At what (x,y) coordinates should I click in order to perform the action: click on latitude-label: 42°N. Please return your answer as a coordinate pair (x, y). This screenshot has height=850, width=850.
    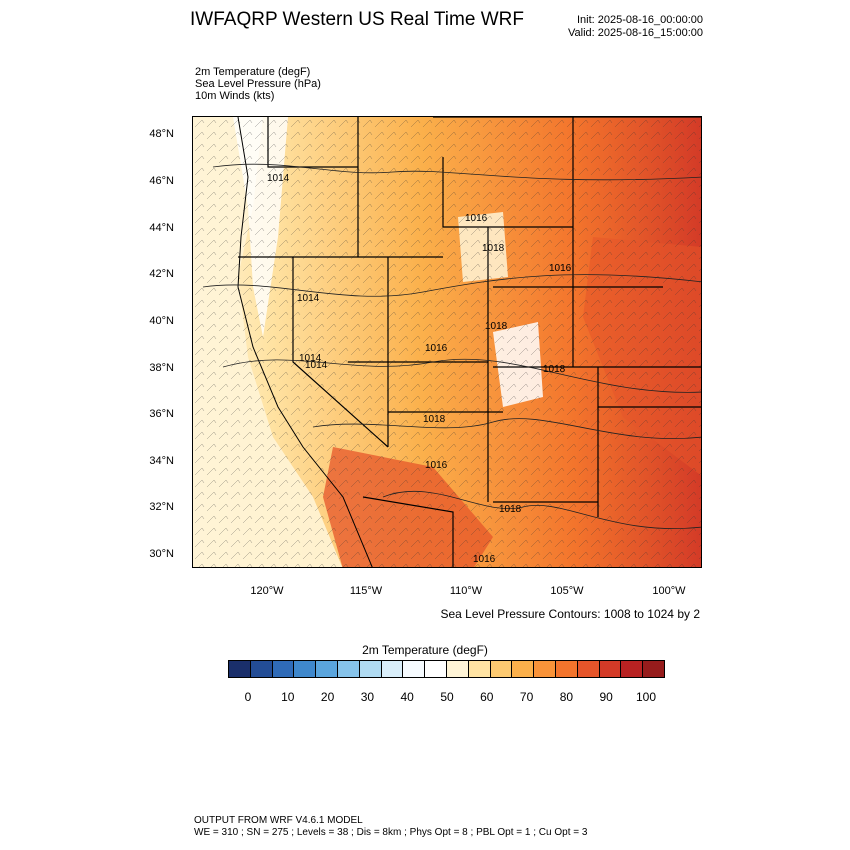
    Looking at the image, I should click on (161, 274).